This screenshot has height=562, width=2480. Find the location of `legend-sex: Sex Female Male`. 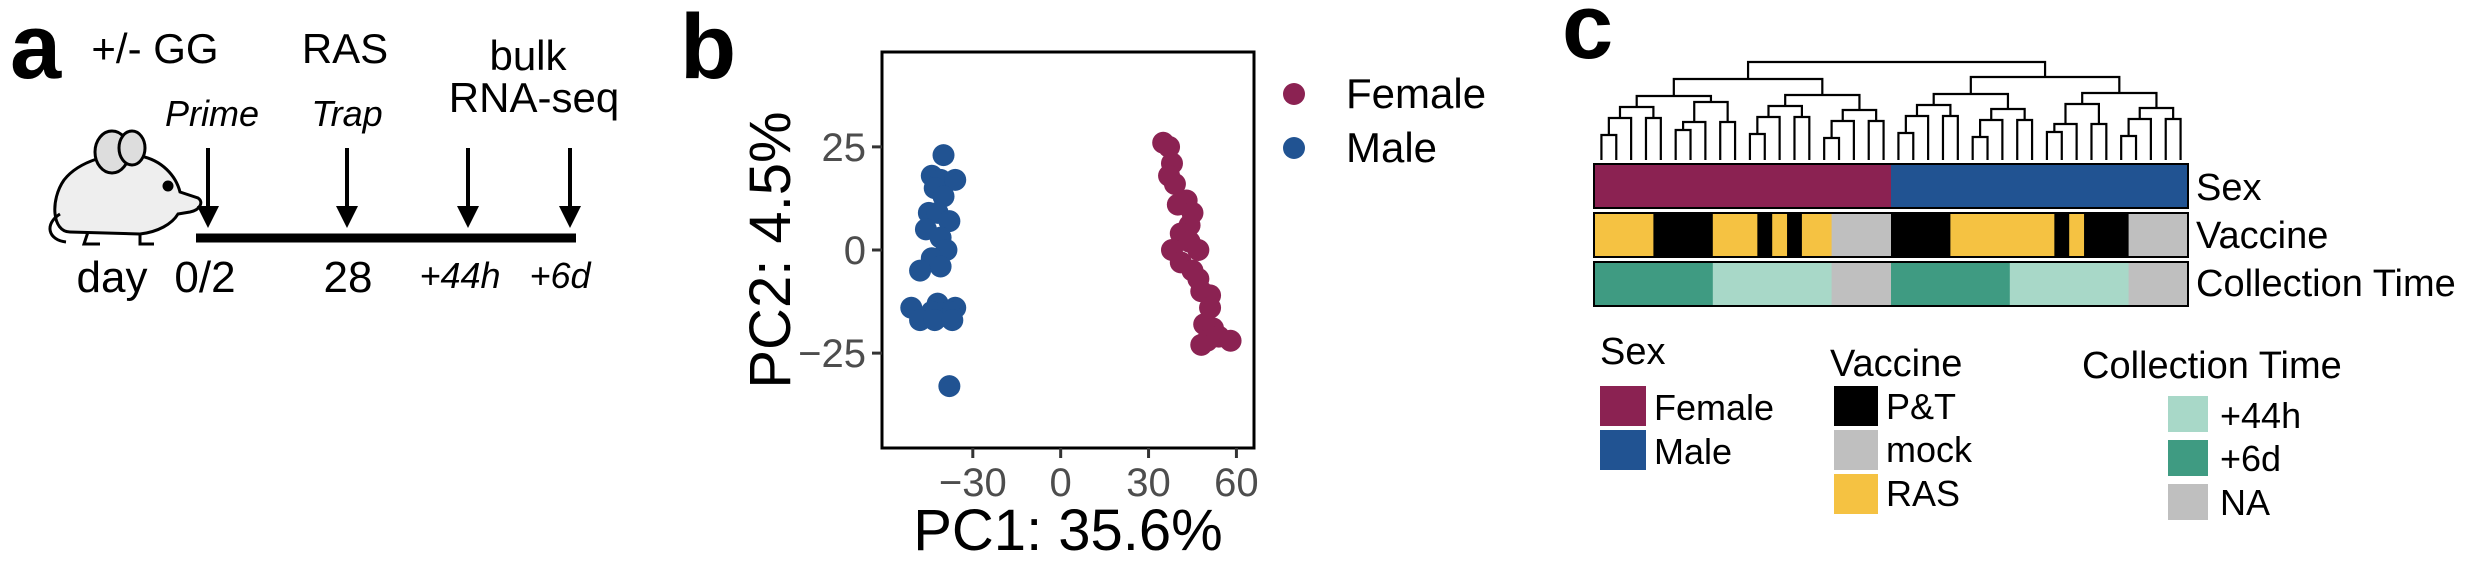

legend-sex: Sex Female Male is located at coordinates (1687, 401).